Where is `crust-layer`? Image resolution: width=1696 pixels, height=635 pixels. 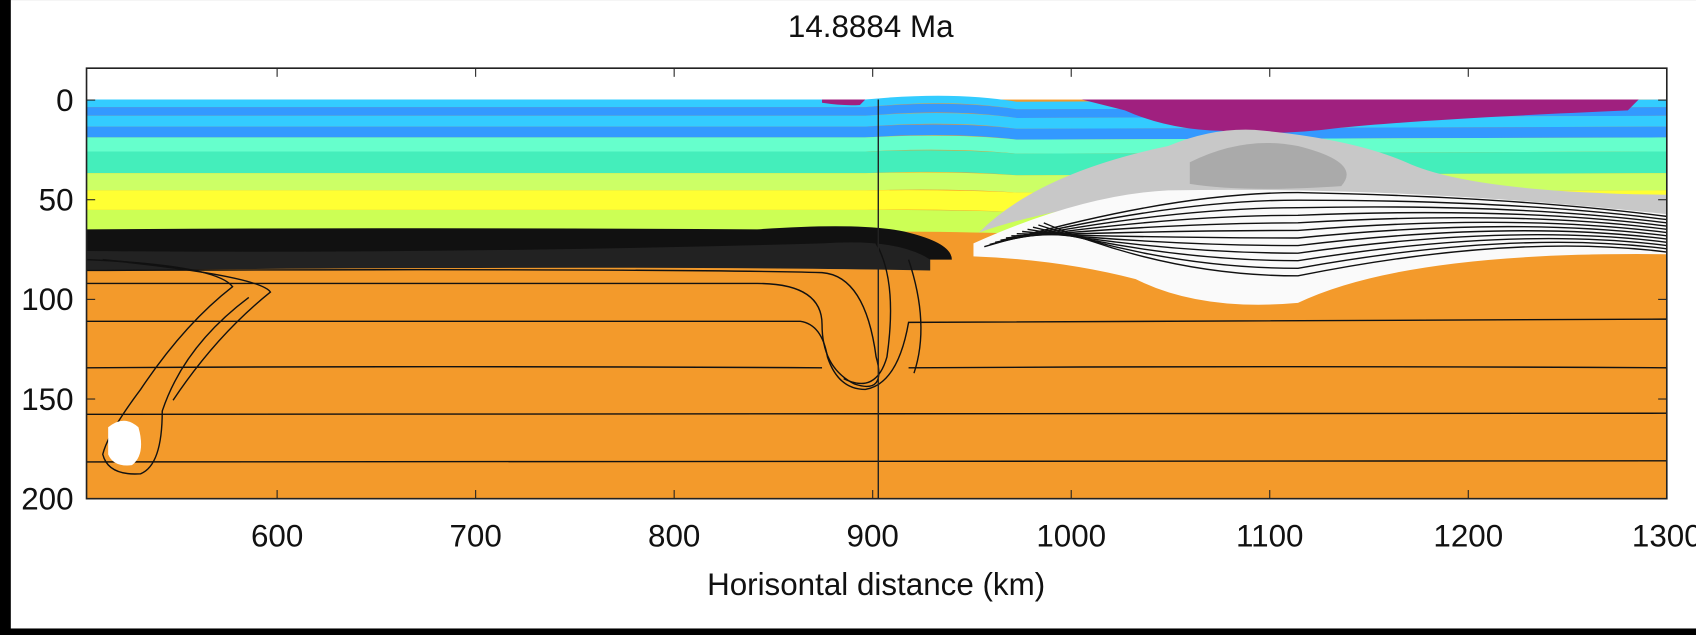 crust-layer is located at coordinates (876, 144).